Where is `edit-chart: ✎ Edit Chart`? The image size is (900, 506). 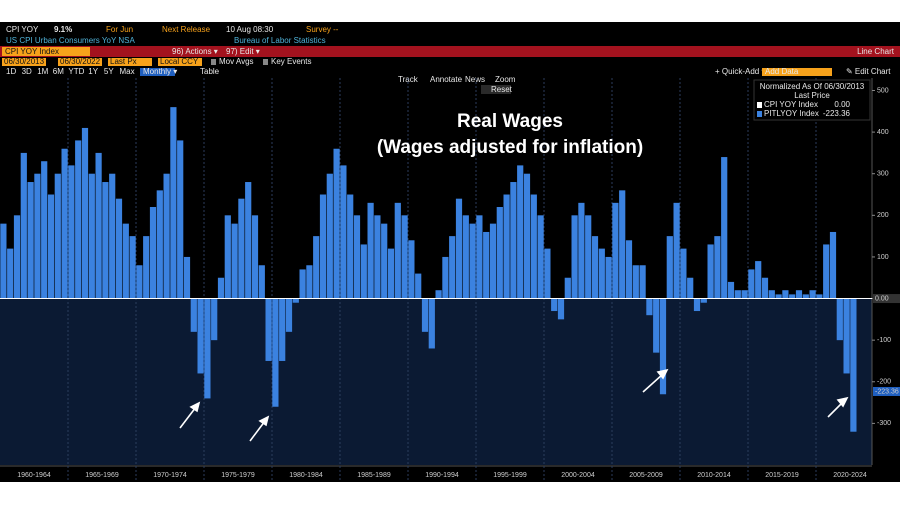 edit-chart: ✎ Edit Chart is located at coordinates (868, 71).